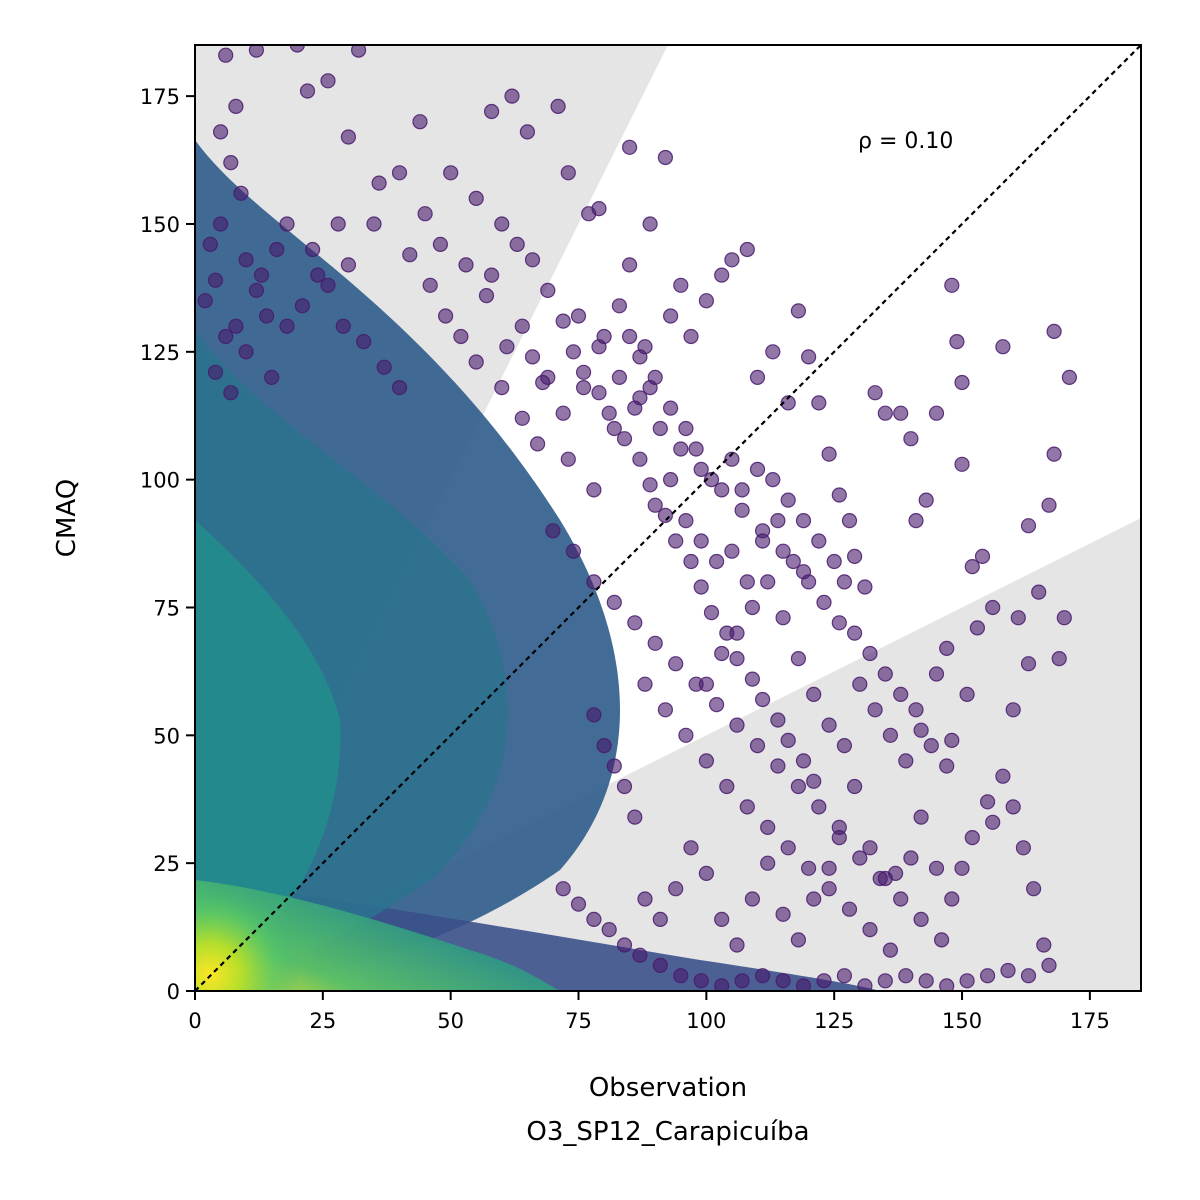 The height and width of the screenshot is (1200, 1200). What do you see at coordinates (194, 1021) in the screenshot?
I see `x-tick-label: 0` at bounding box center [194, 1021].